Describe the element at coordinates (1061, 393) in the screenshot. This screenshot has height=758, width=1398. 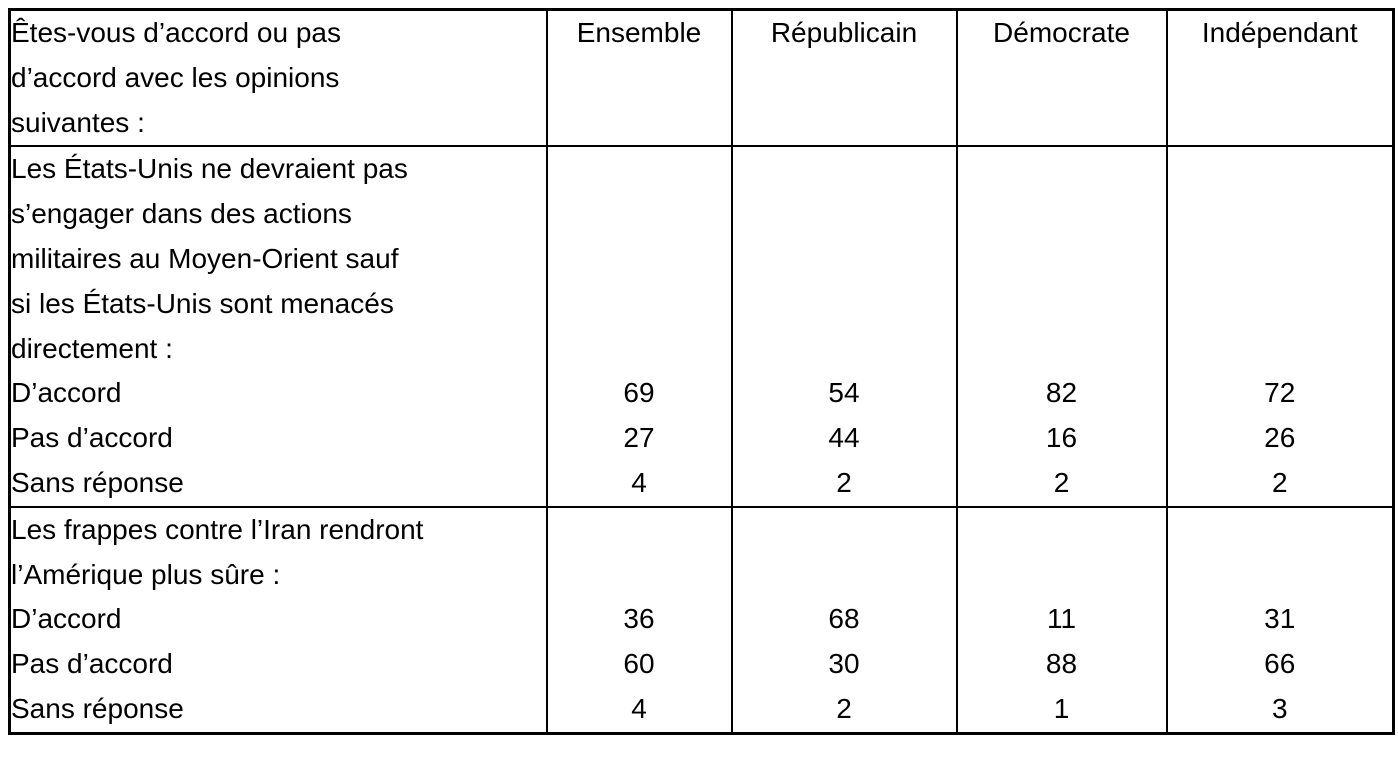
I see `value: 82` at that location.